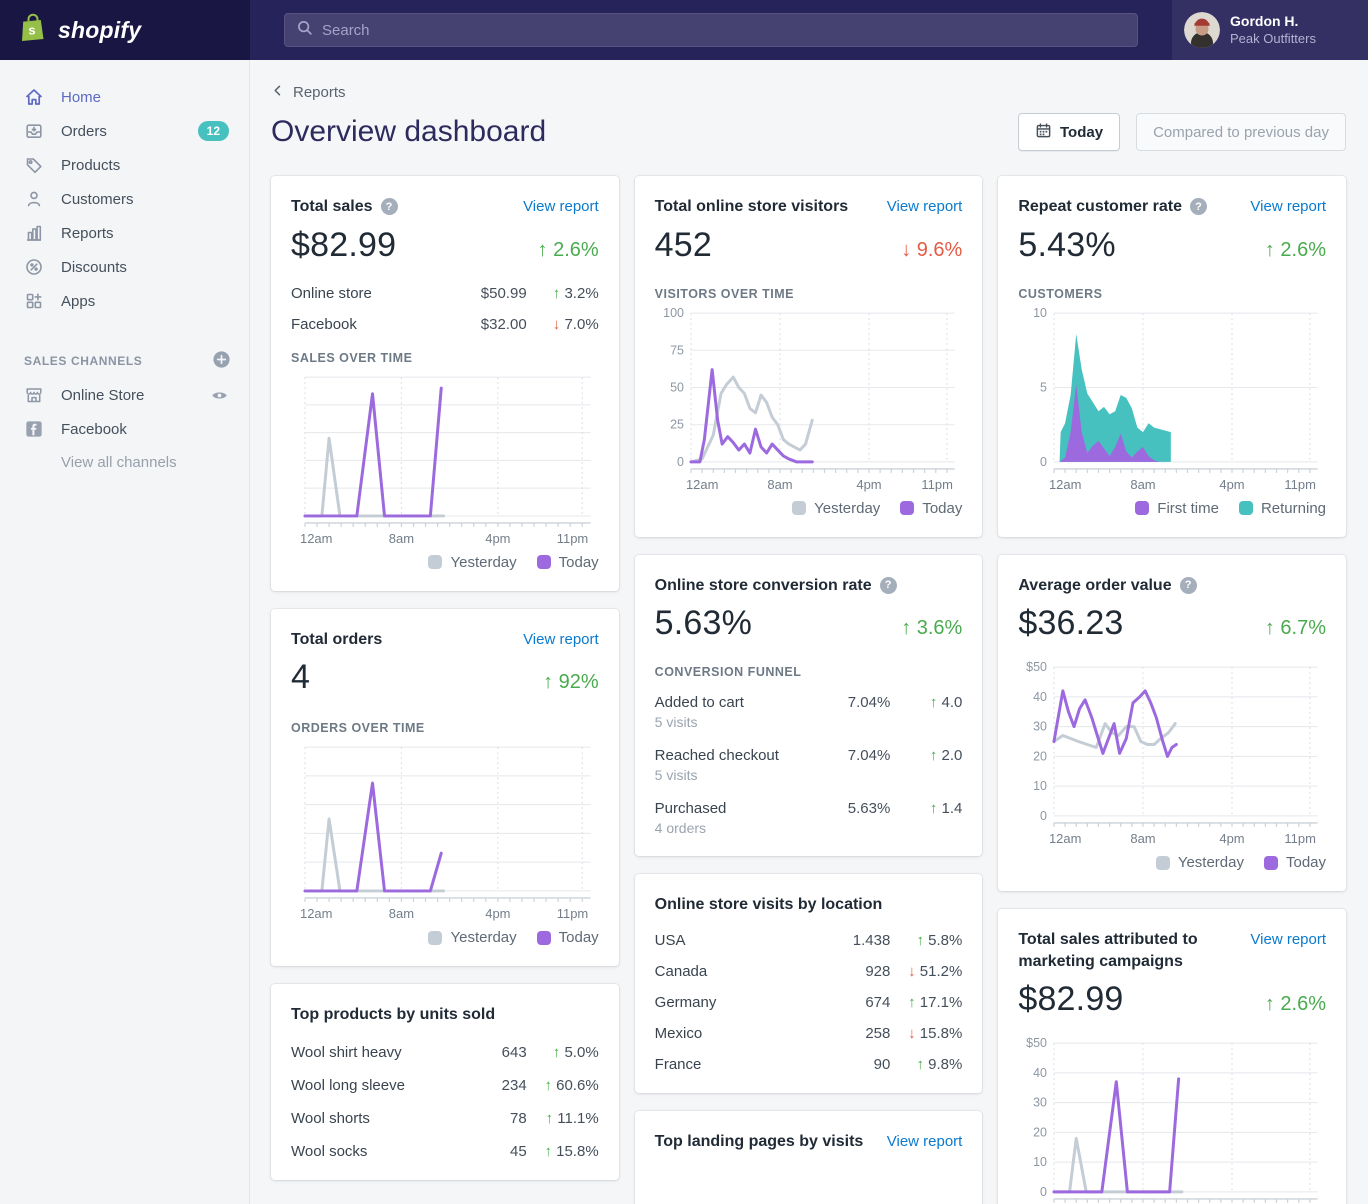 Image resolution: width=1368 pixels, height=1204 pixels. What do you see at coordinates (124, 429) in the screenshot?
I see `sidebar-item-facebook: Facebook` at bounding box center [124, 429].